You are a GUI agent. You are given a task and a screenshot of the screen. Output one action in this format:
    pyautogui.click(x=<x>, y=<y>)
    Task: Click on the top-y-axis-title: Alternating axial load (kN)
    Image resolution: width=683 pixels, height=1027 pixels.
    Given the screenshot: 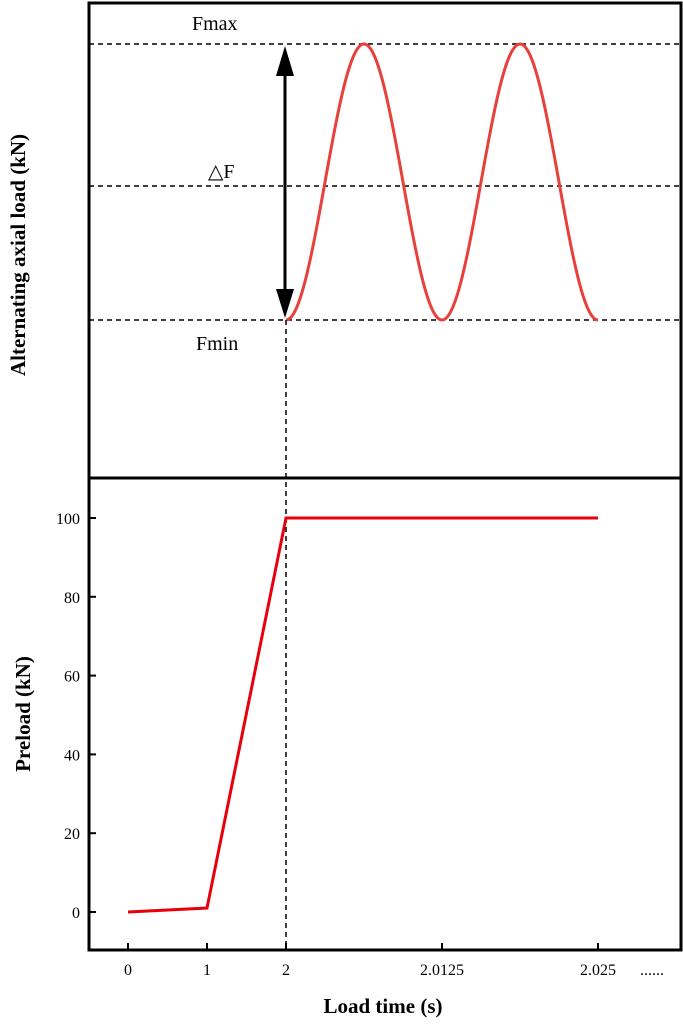 What is the action you would take?
    pyautogui.click(x=18, y=255)
    